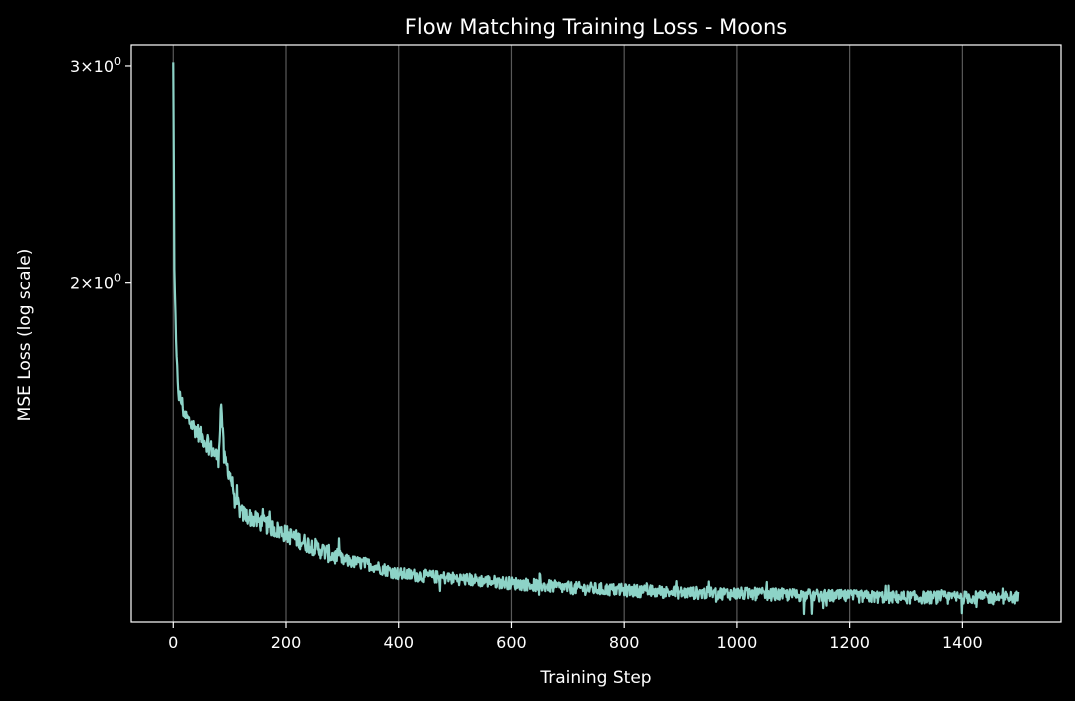 This screenshot has height=701, width=1075. Describe the element at coordinates (95, 65) in the screenshot. I see `y-tick-label: 3×100` at that location.